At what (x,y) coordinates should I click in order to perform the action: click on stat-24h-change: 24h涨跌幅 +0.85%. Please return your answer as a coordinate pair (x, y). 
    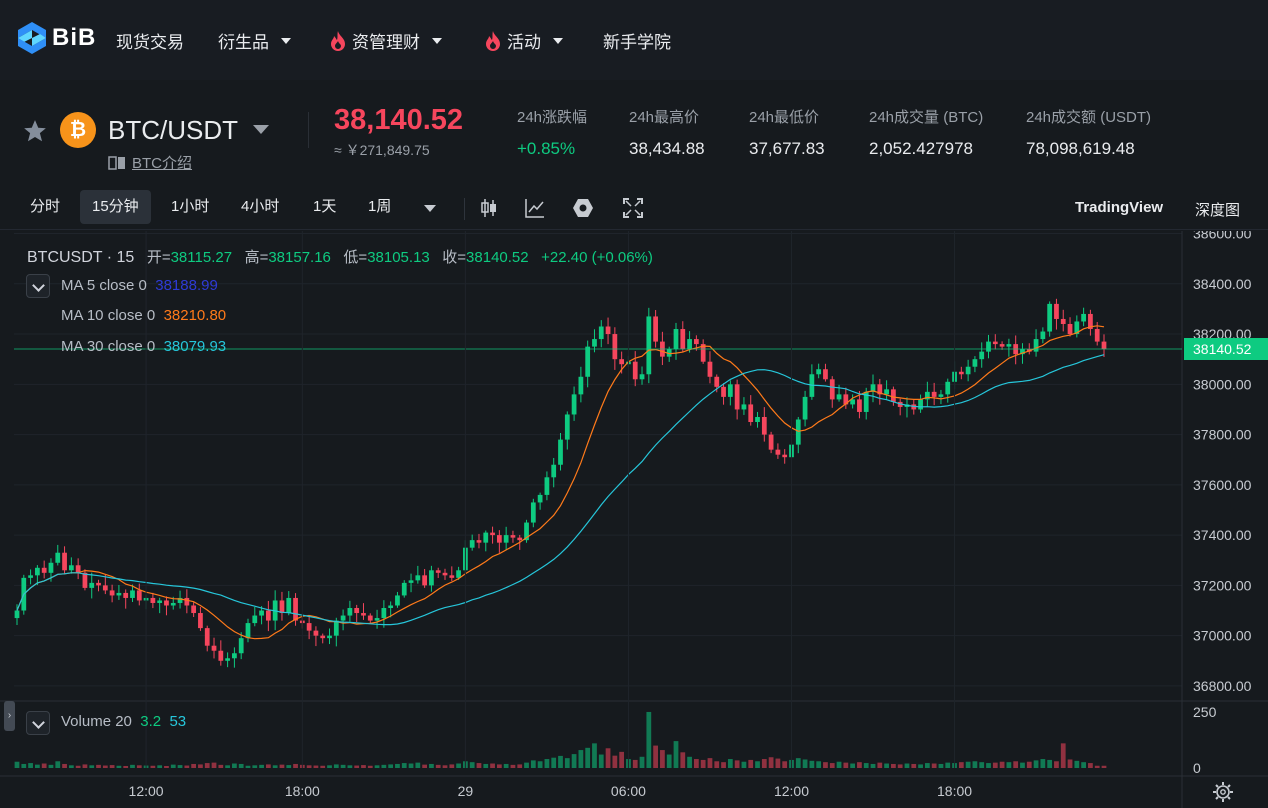
    Looking at the image, I should click on (552, 132).